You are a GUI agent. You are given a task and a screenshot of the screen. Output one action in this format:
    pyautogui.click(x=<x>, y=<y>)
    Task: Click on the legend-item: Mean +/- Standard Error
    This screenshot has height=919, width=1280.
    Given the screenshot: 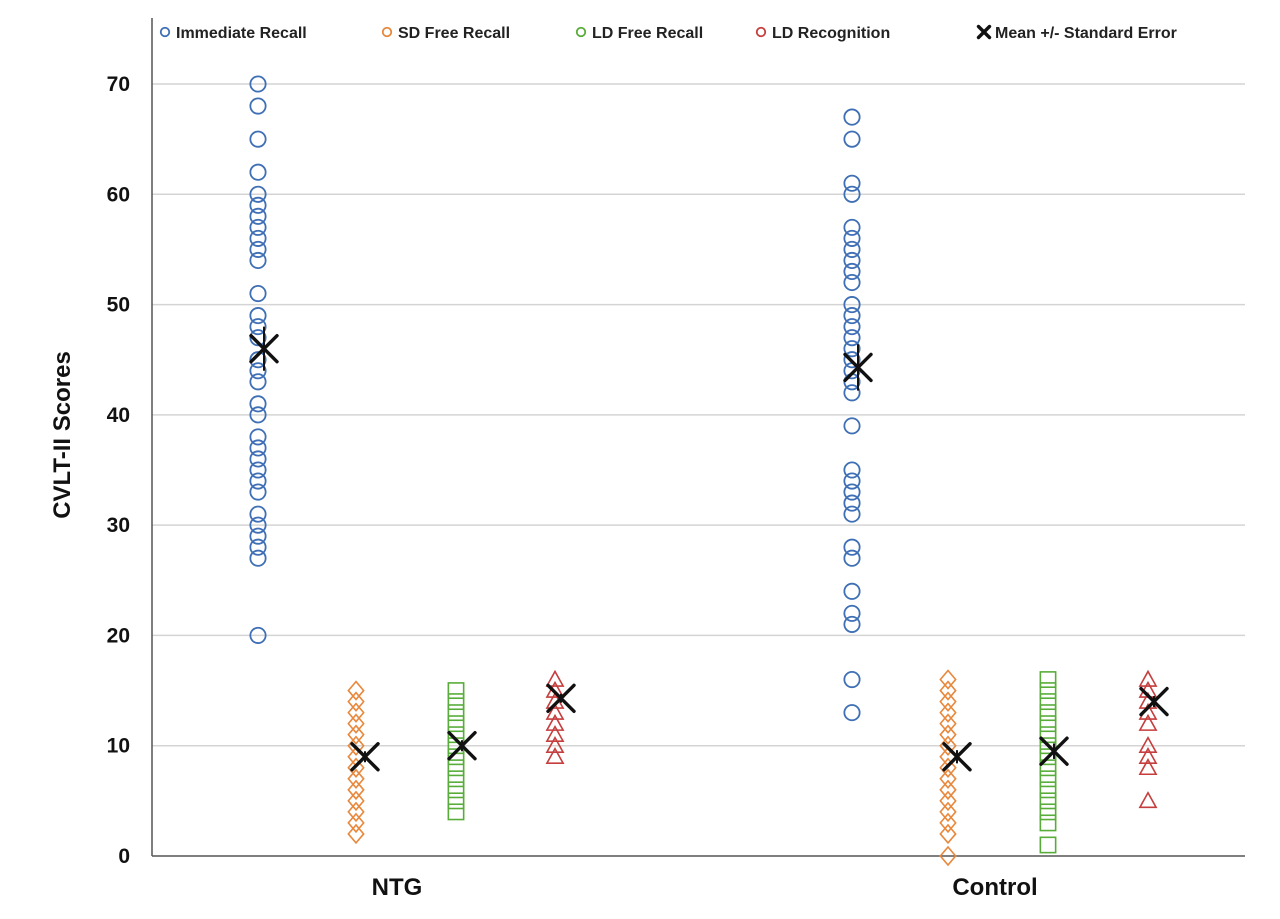 What is the action you would take?
    pyautogui.click(x=1076, y=33)
    